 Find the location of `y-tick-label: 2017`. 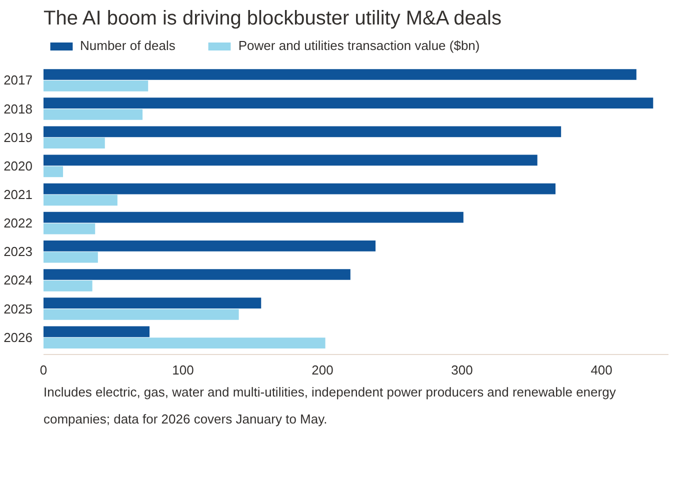

y-tick-label: 2017 is located at coordinates (18, 80).